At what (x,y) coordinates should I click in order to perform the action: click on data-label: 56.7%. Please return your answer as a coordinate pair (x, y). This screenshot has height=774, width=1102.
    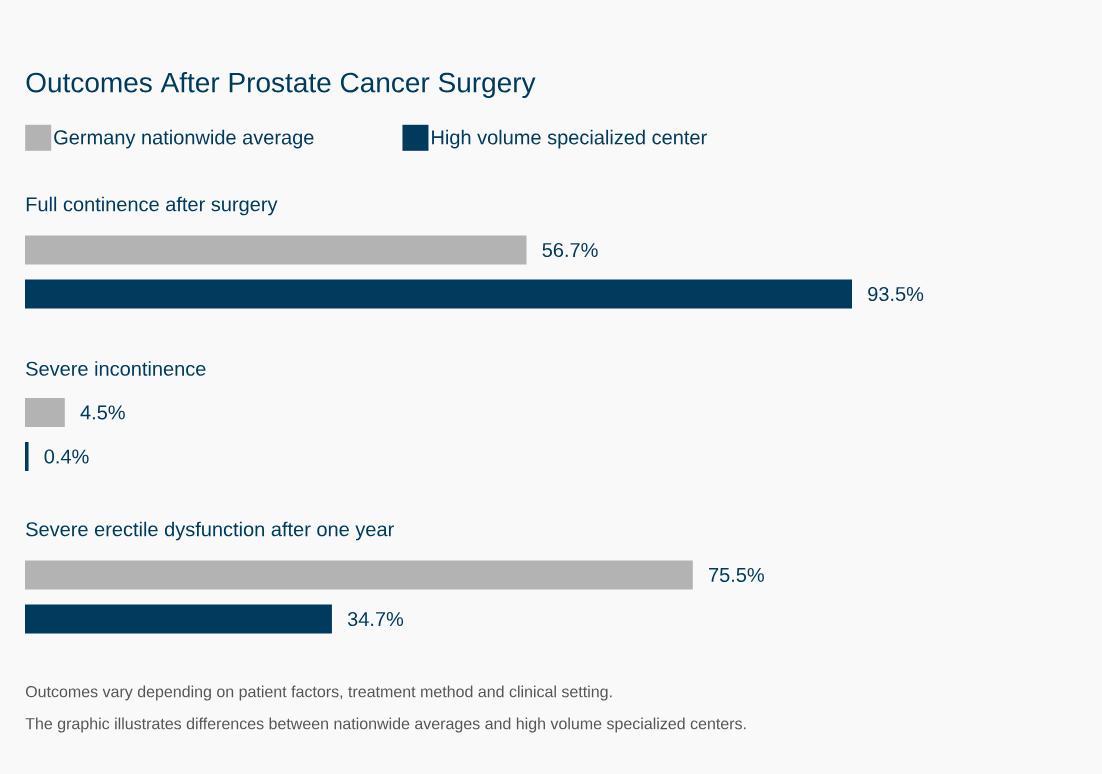
    Looking at the image, I should click on (570, 250).